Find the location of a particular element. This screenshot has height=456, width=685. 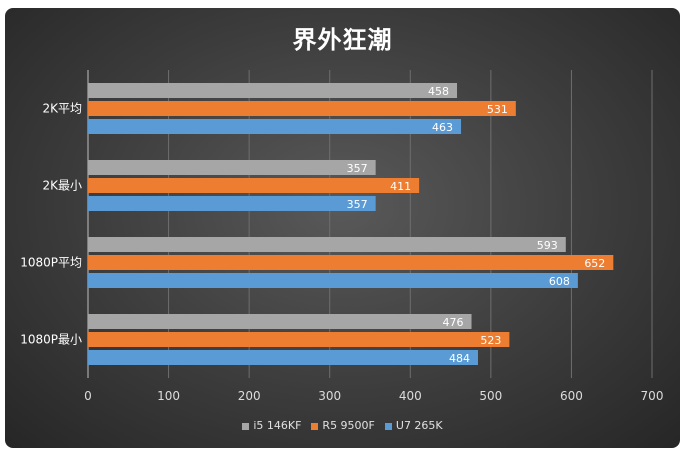

x-tick-label: 300 is located at coordinates (329, 396).